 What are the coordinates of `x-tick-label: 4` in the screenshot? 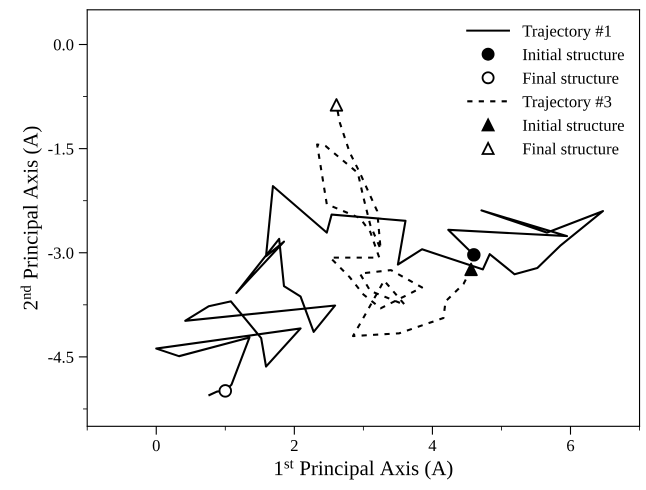 It's located at (432, 446).